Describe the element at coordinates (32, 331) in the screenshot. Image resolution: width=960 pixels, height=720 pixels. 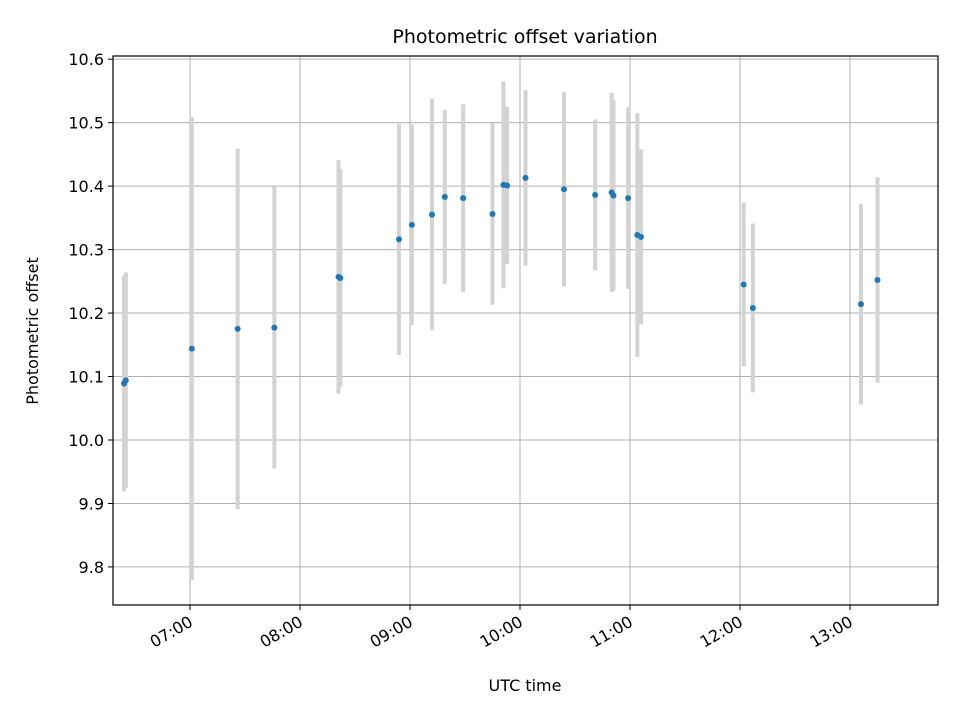
I see `y-axis-label: Photometric offset` at that location.